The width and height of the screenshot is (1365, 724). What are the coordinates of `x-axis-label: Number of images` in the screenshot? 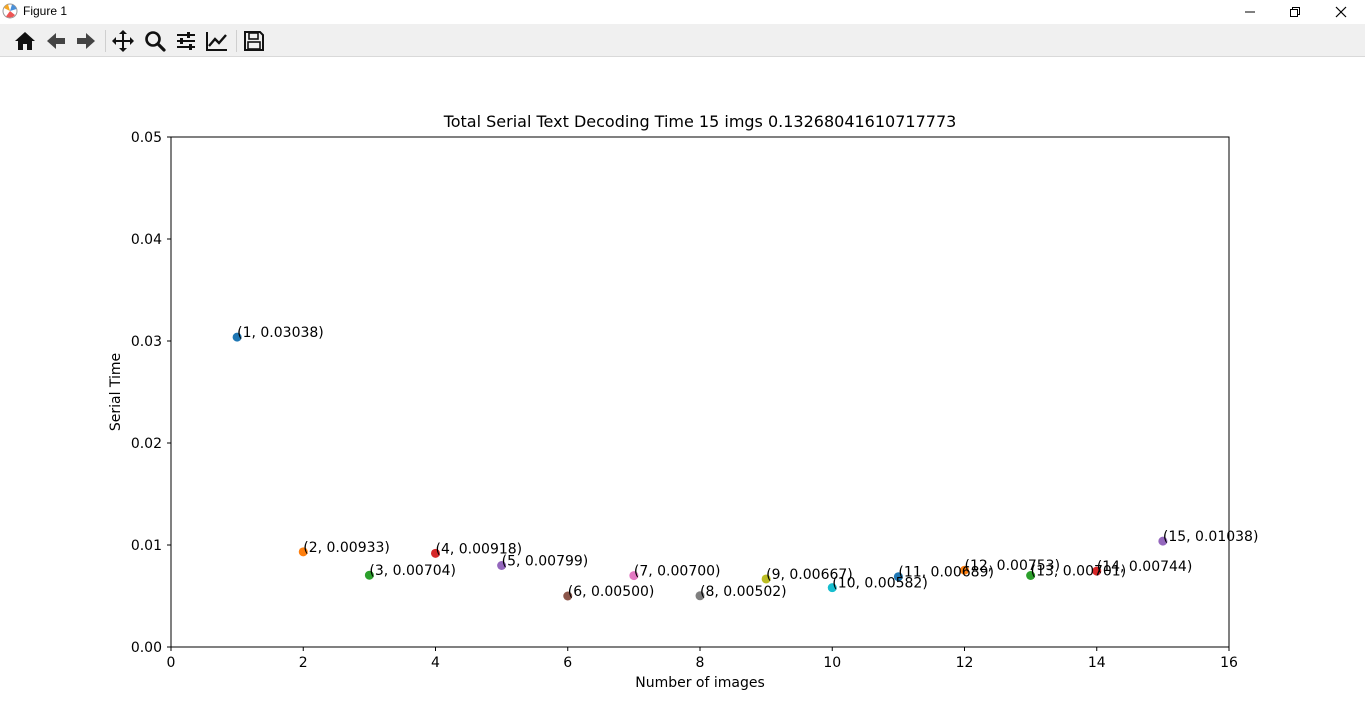 It's located at (700, 683).